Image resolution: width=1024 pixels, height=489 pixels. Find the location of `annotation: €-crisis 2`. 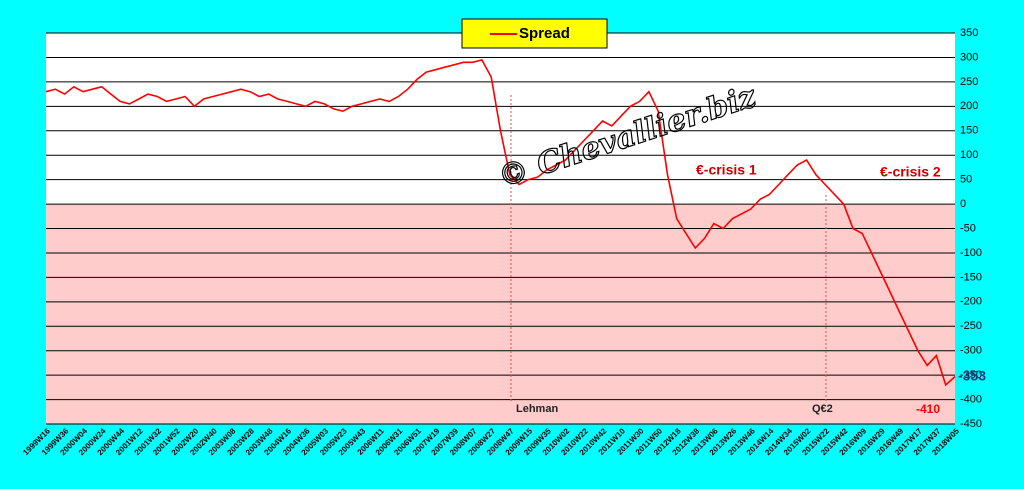

annotation: €-crisis 2 is located at coordinates (910, 172).